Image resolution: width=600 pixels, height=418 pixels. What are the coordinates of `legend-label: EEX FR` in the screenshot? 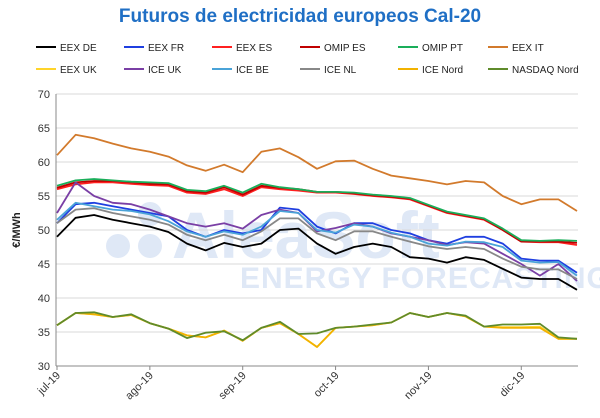 It's located at (166, 48).